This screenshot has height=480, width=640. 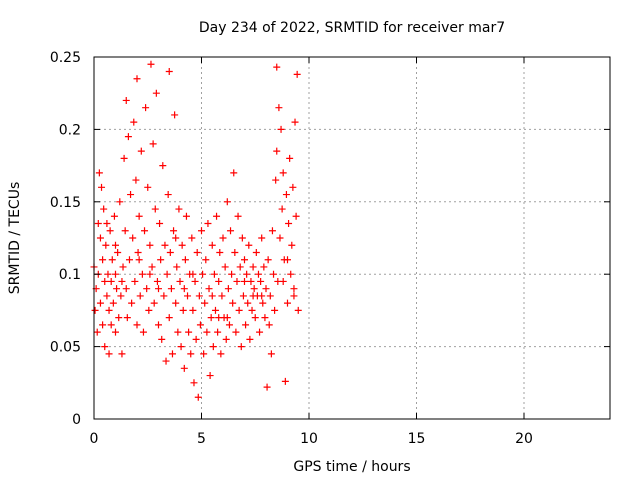 What do you see at coordinates (15, 238) in the screenshot?
I see `y-axis-label: SRMTID / TECUs` at bounding box center [15, 238].